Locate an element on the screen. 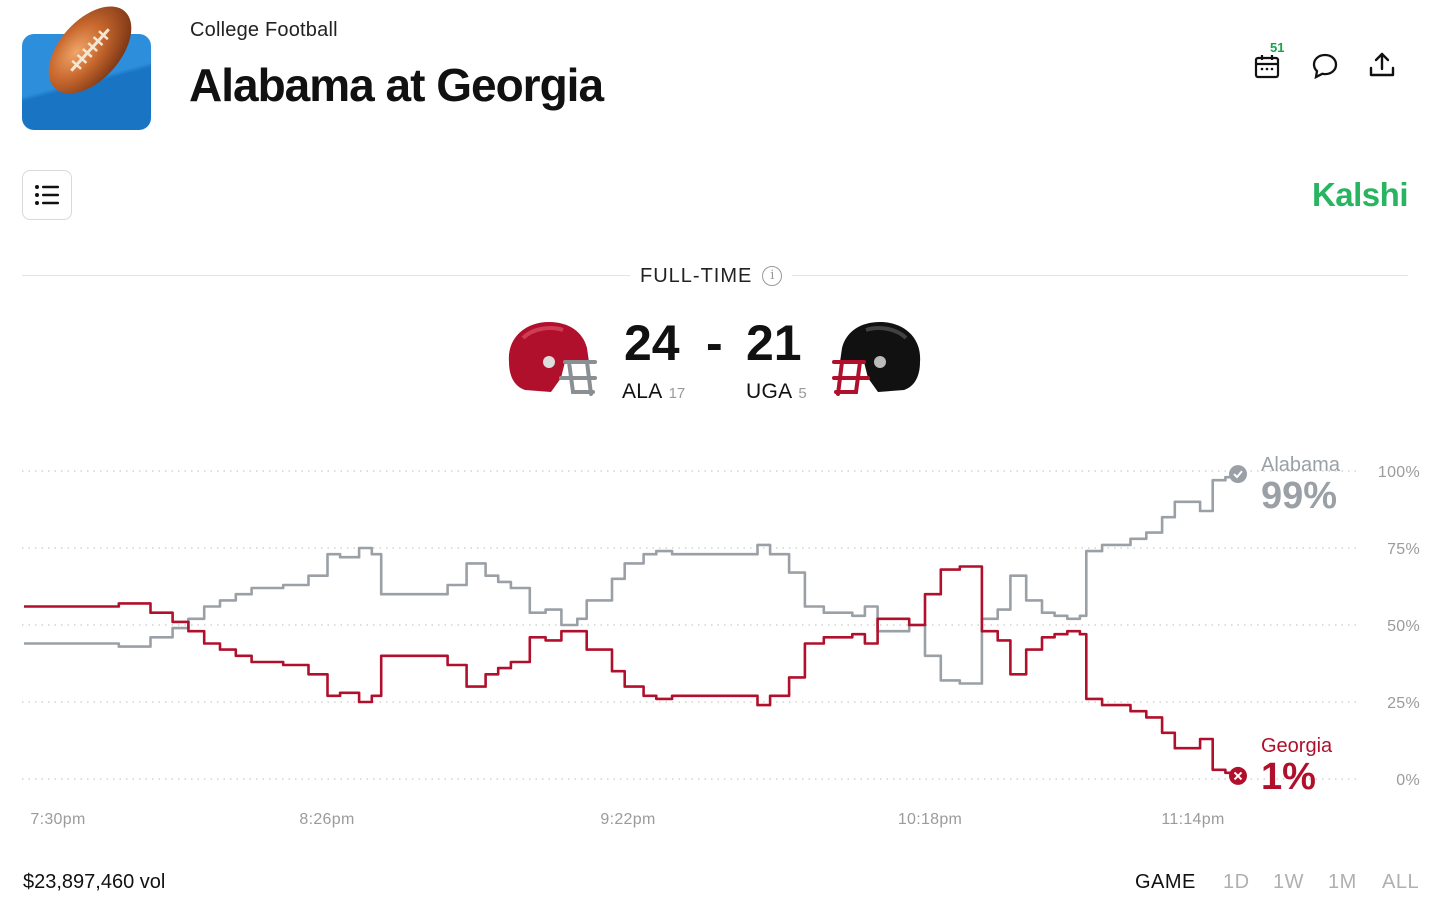 Image resolution: width=1440 pixels, height=922 pixels. away-team: UGA 5 is located at coordinates (776, 392).